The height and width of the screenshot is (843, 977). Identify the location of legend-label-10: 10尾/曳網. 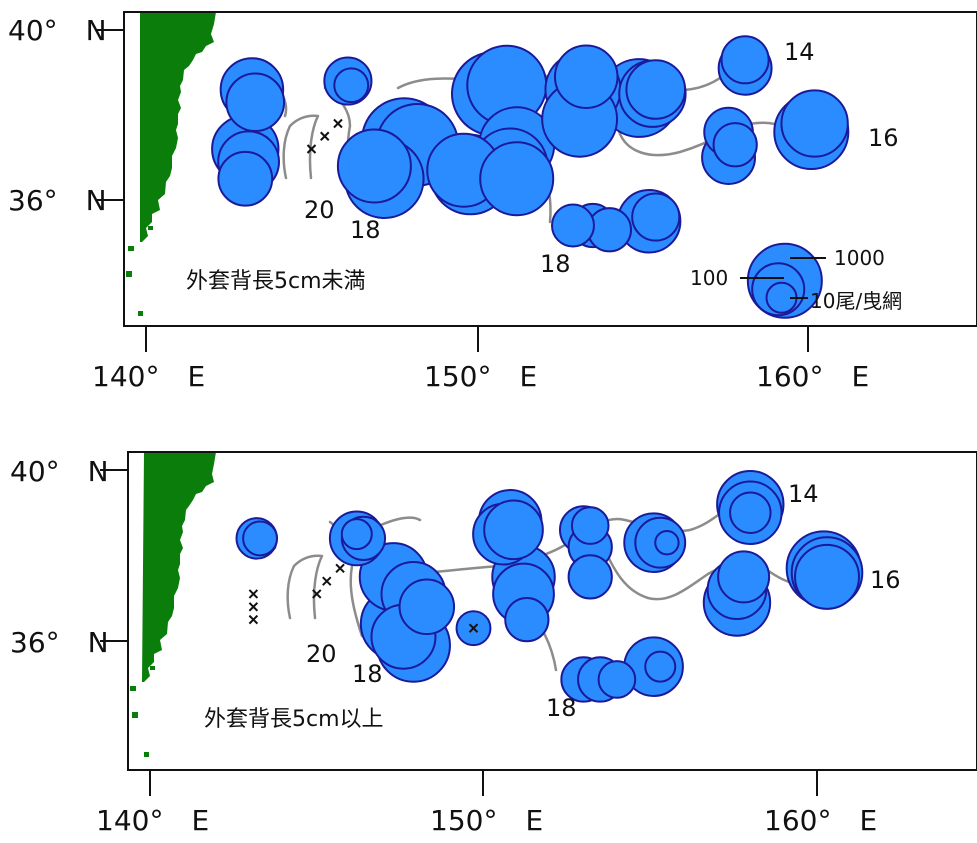
(856, 301).